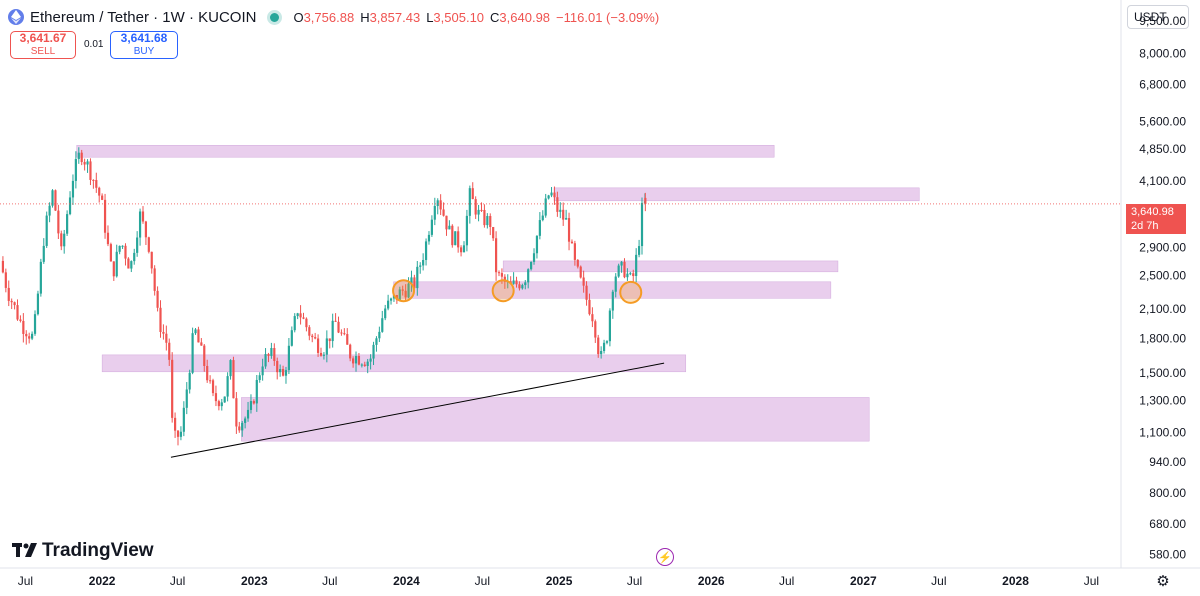 The image size is (1200, 596). I want to click on price-tick-label: 4,100.00, so click(1162, 181).